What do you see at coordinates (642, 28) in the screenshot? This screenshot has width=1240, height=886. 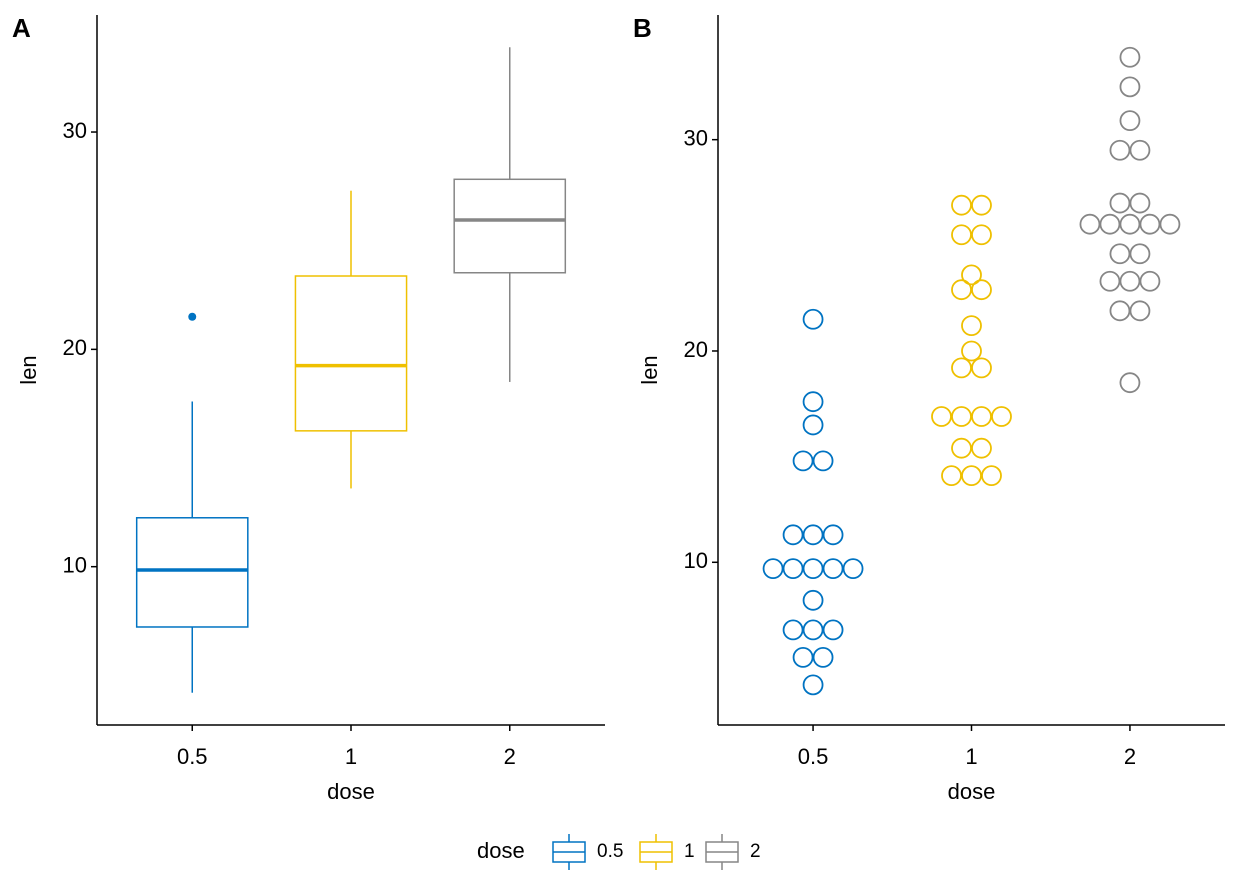 I see `panel-tag: B` at bounding box center [642, 28].